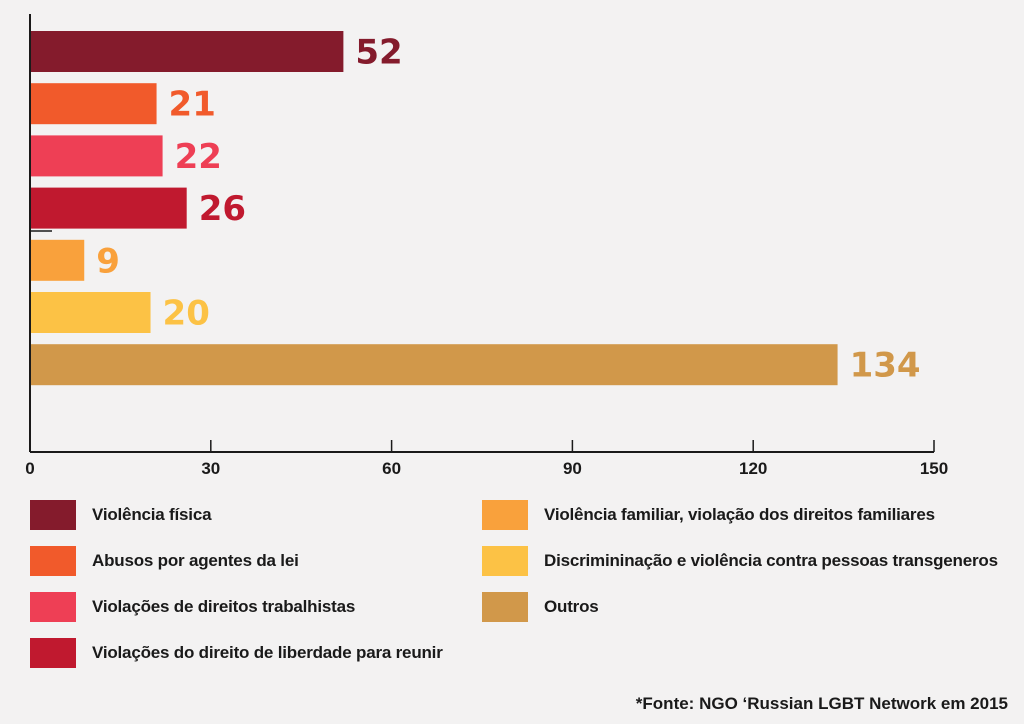 Image resolution: width=1024 pixels, height=724 pixels. I want to click on x-tick-label: 120, so click(753, 468).